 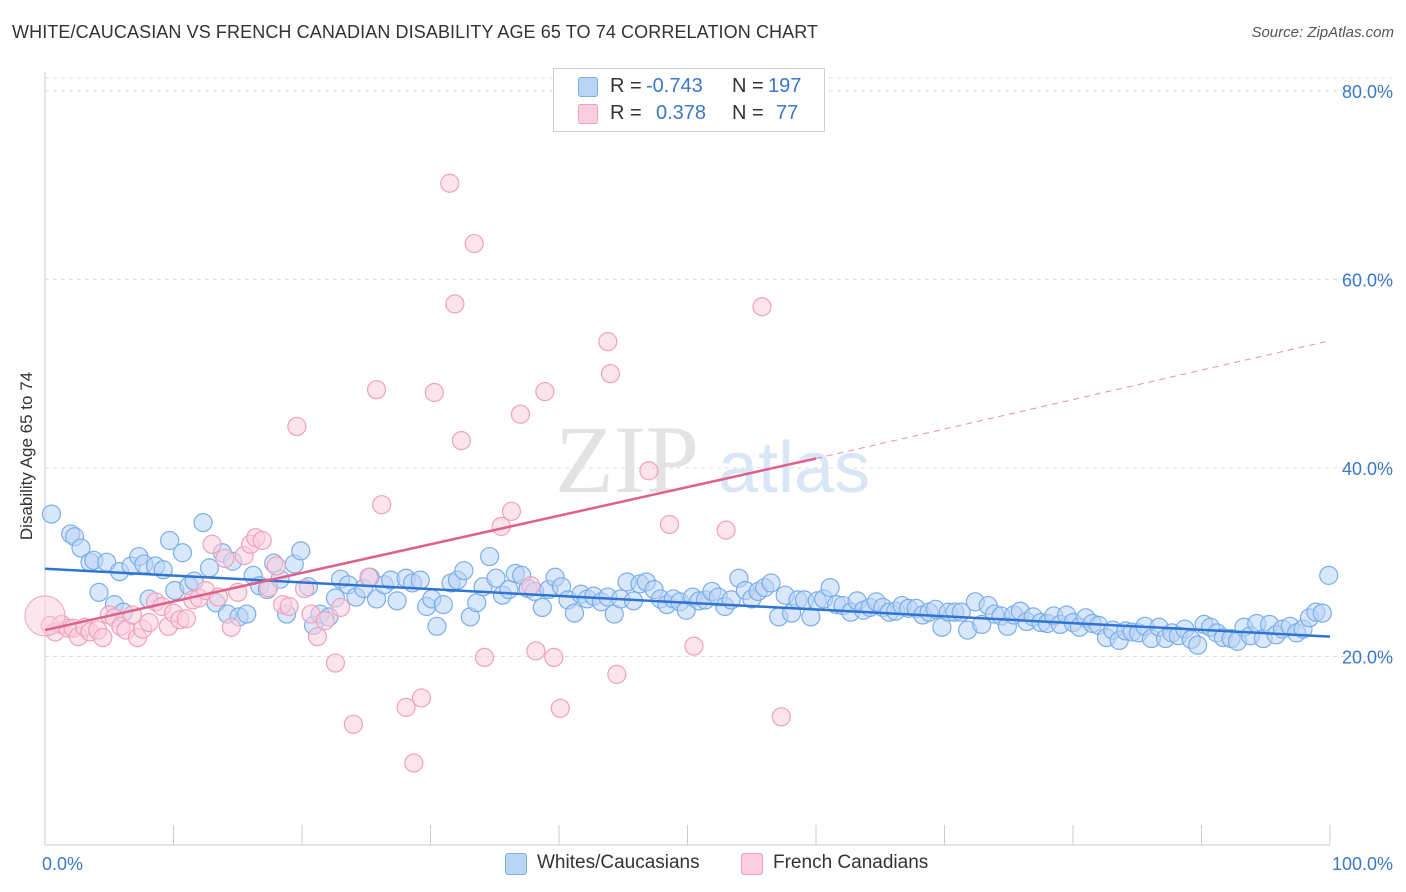 What do you see at coordinates (752, 864) in the screenshot?
I see `bottom-legend-swatch-french` at bounding box center [752, 864].